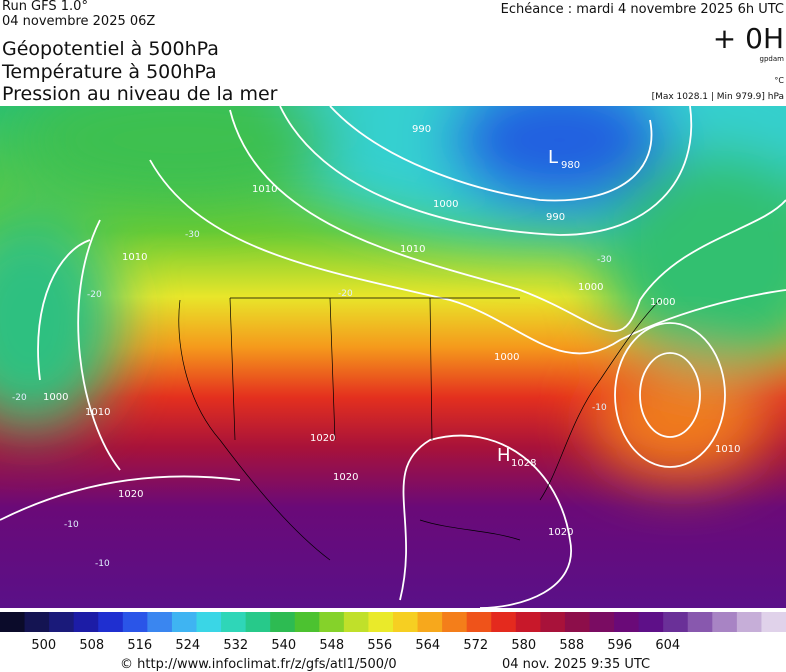 The width and height of the screenshot is (786, 672). I want to click on pressure-centers: L 980 H 1028, so click(538, 308).